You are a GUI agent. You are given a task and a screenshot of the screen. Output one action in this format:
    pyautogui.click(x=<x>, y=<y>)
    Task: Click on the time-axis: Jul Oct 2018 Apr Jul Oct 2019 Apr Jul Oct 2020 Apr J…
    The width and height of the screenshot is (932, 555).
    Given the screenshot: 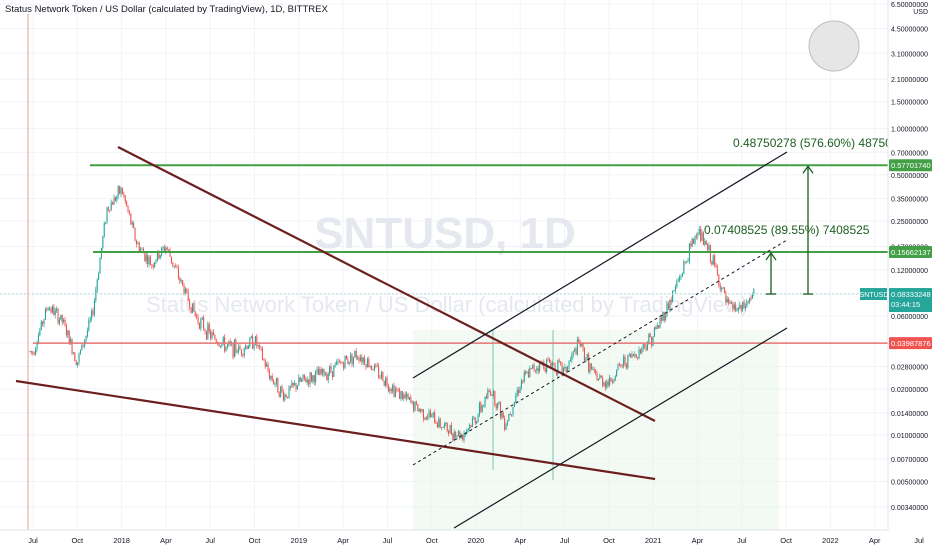 What is the action you would take?
    pyautogui.click(x=476, y=540)
    